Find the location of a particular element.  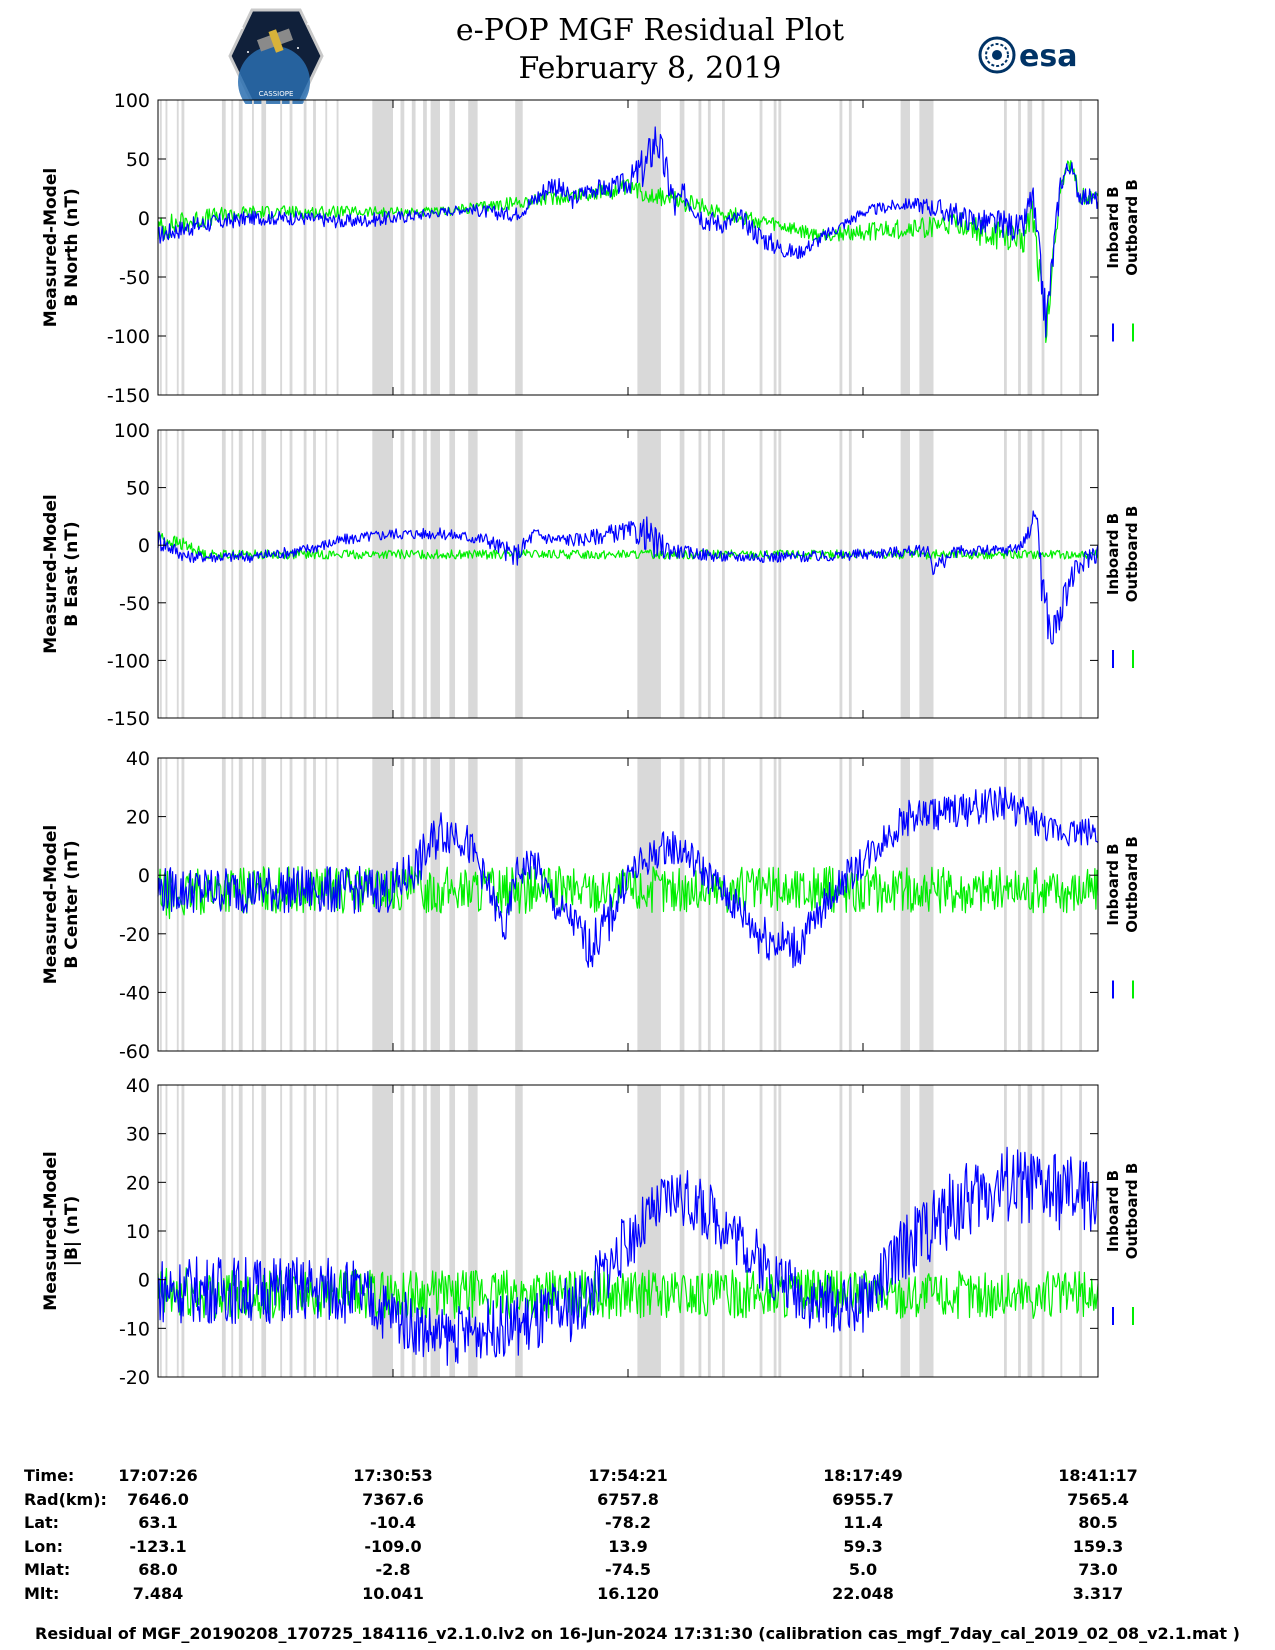

legend-inboard-label: Inboard B is located at coordinates (1113, 554).